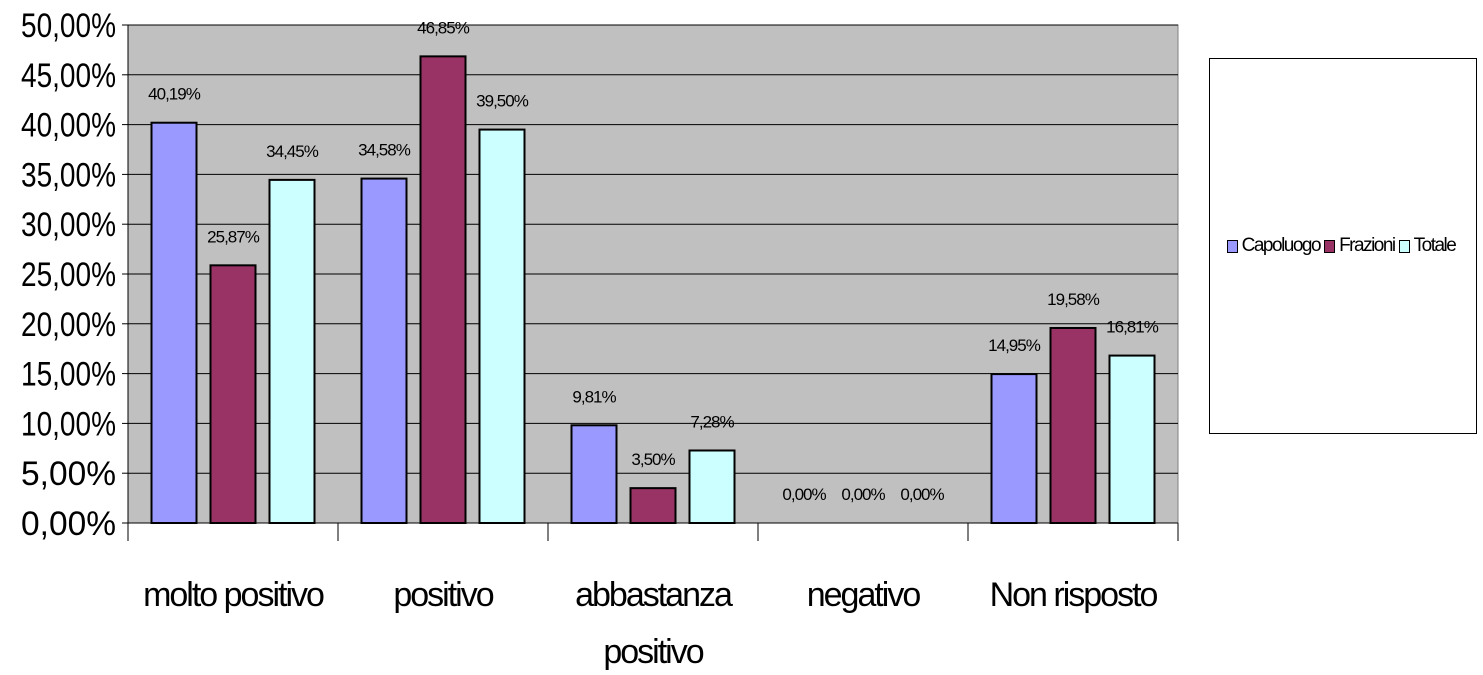 The width and height of the screenshot is (1483, 675). What do you see at coordinates (68, 126) in the screenshot?
I see `y-tick-label: 40,00%` at bounding box center [68, 126].